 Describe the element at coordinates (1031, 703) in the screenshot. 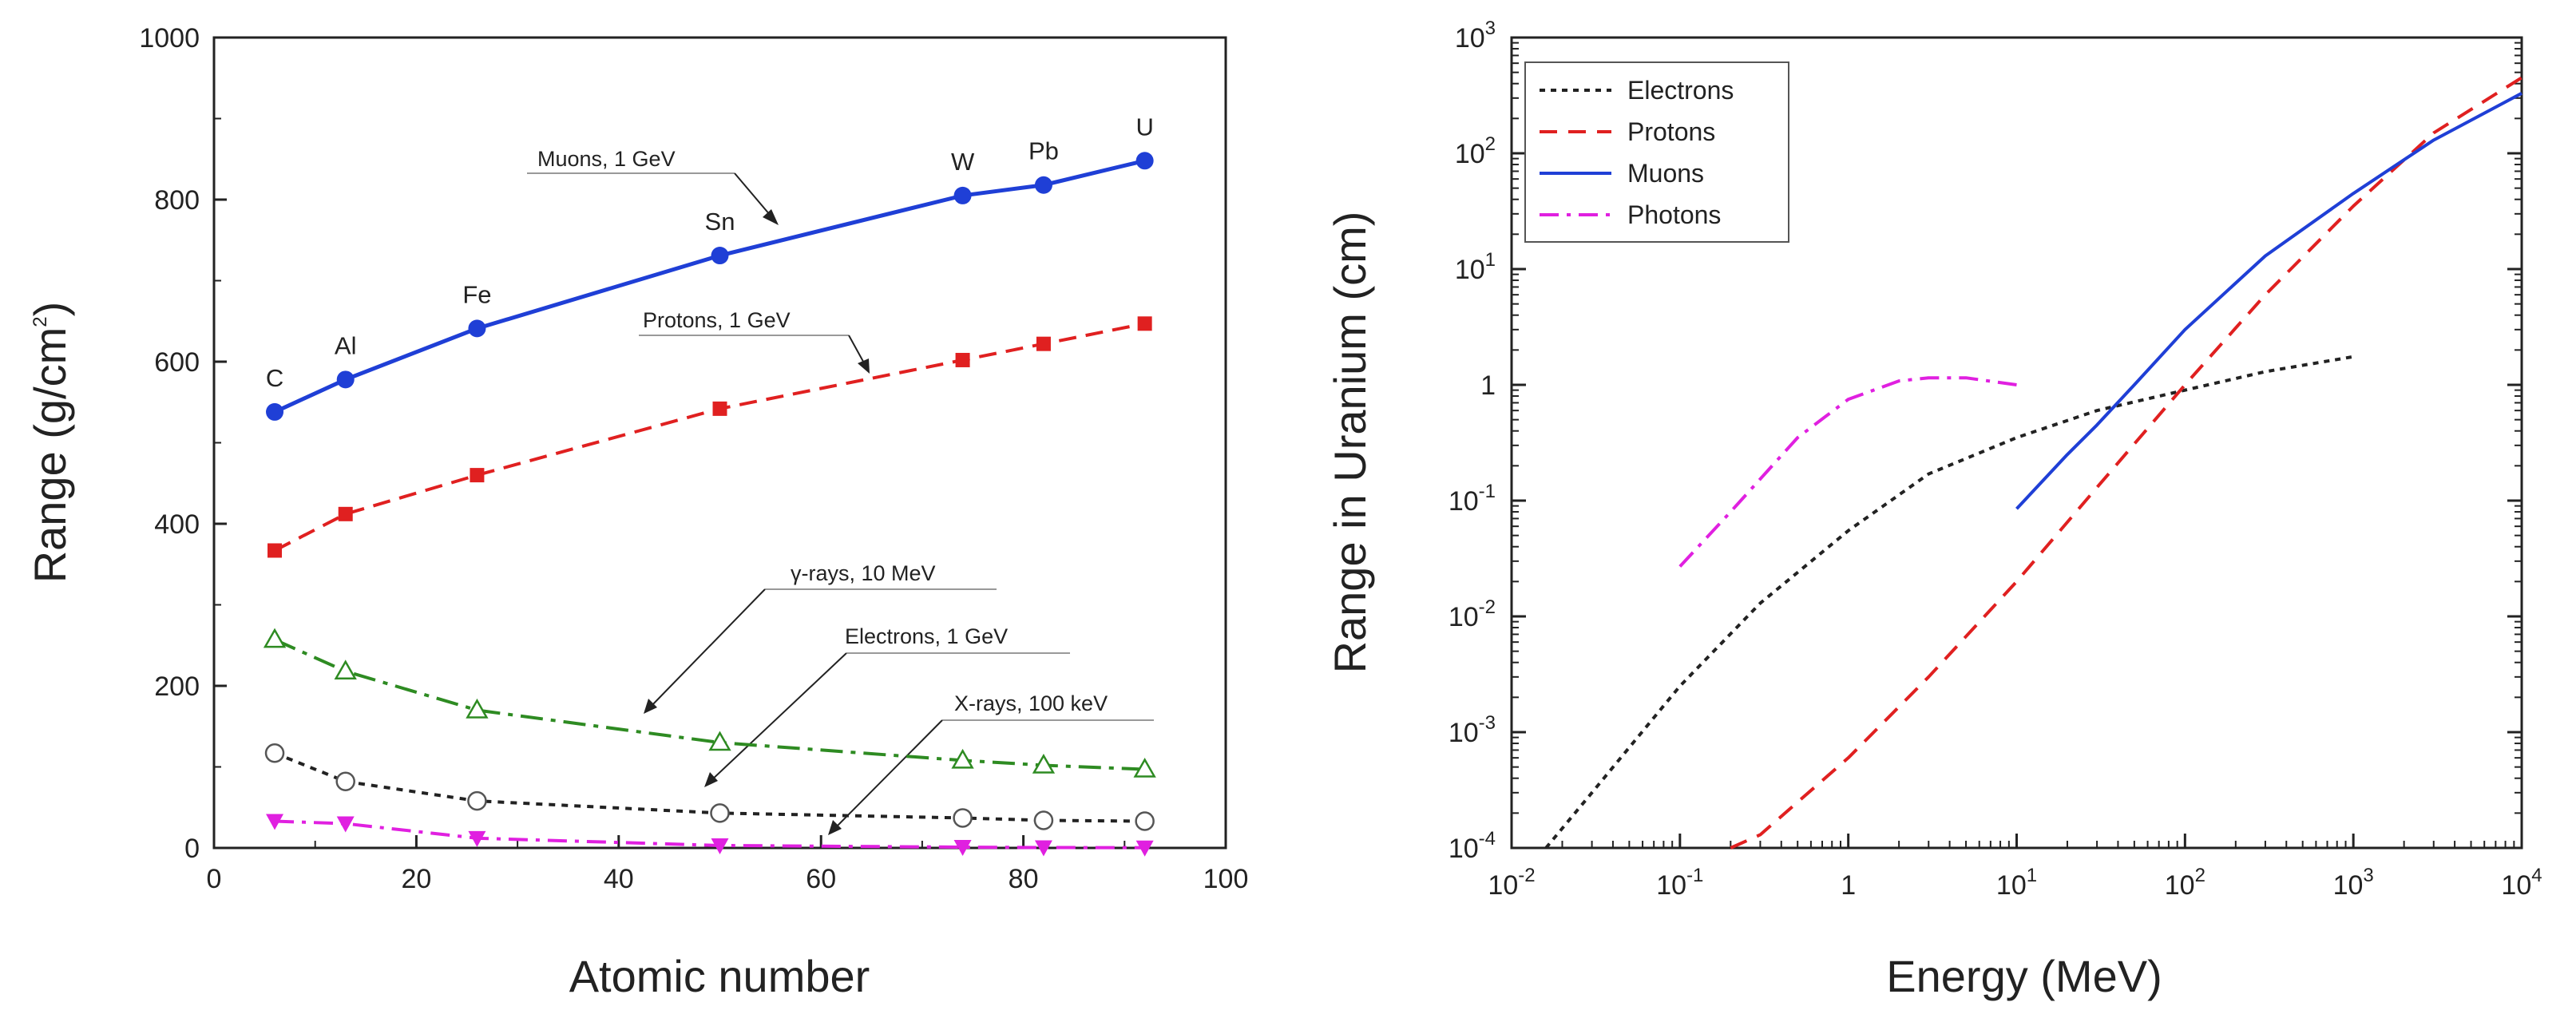

I see `annotation-xrays: X-rays, 100 keV` at that location.